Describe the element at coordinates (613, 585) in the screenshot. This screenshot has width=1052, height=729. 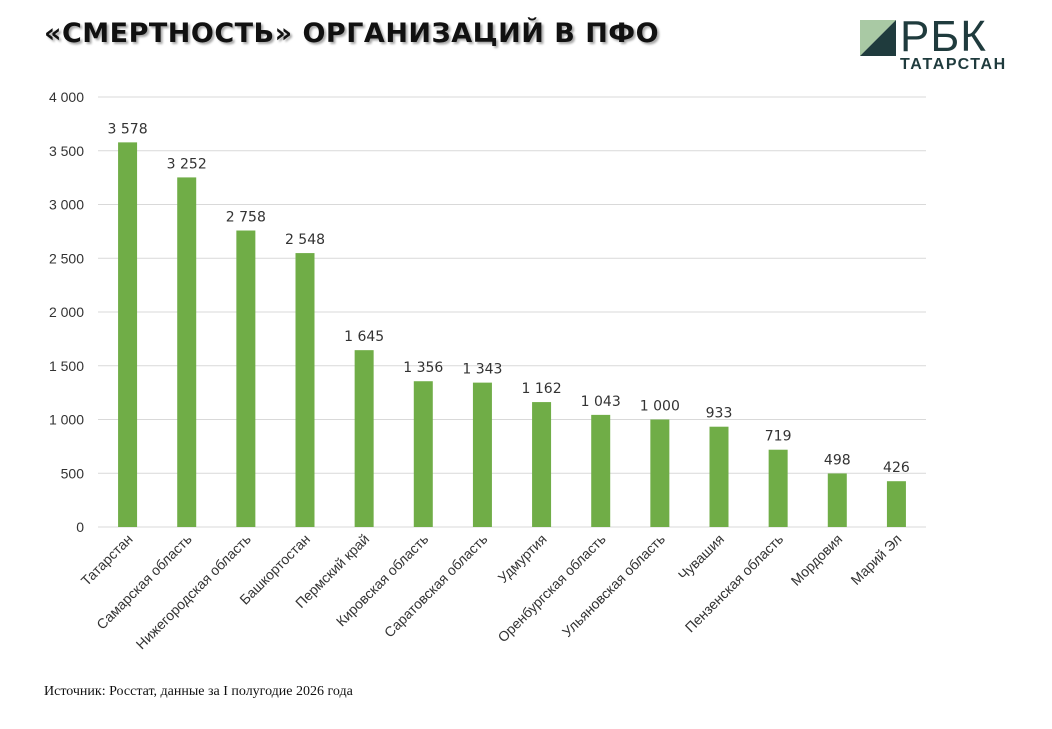
I see `x-tick-label: Ульяновская область` at that location.